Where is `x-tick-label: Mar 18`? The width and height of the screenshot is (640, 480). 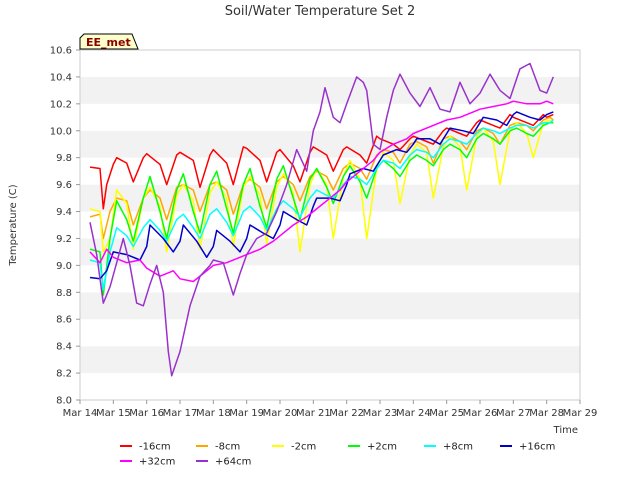 x-tick-label: Mar 18 is located at coordinates (213, 413).